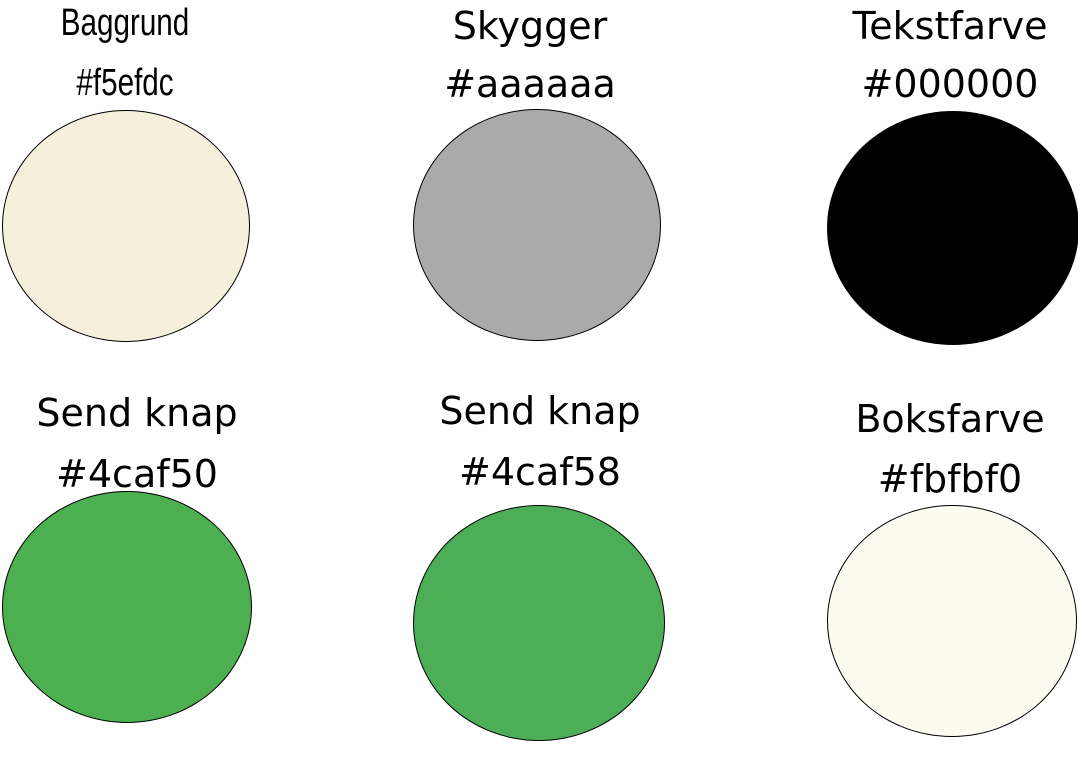  Describe the element at coordinates (950, 479) in the screenshot. I see `swatch-hex: #fbfbf0` at that location.